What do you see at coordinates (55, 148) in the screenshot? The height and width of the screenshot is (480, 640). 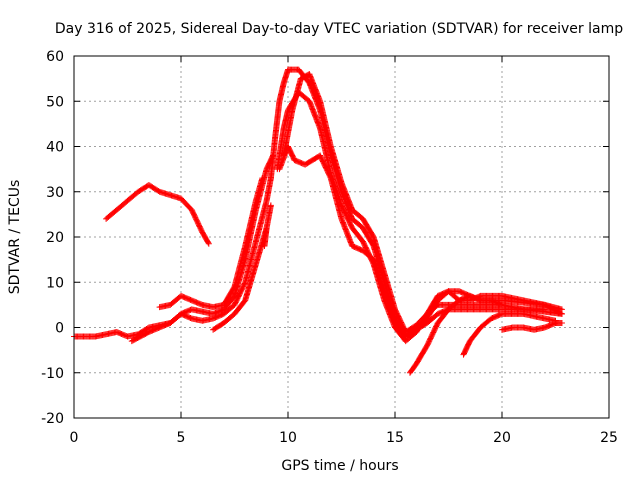 I see `y-tick-label: 40` at bounding box center [55, 148].